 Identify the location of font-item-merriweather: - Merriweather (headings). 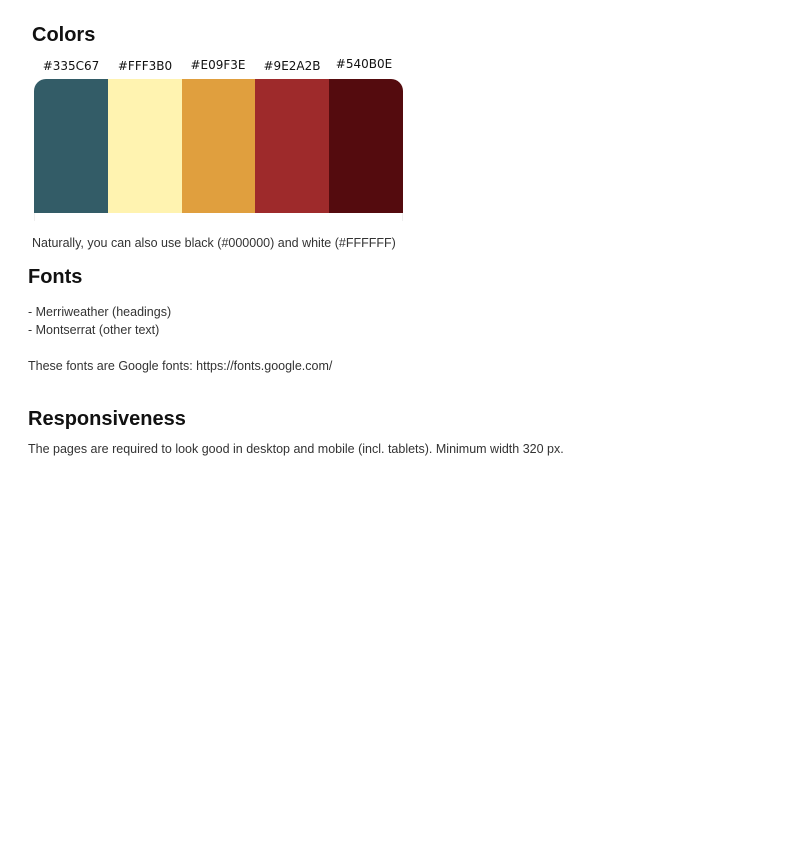
(100, 312).